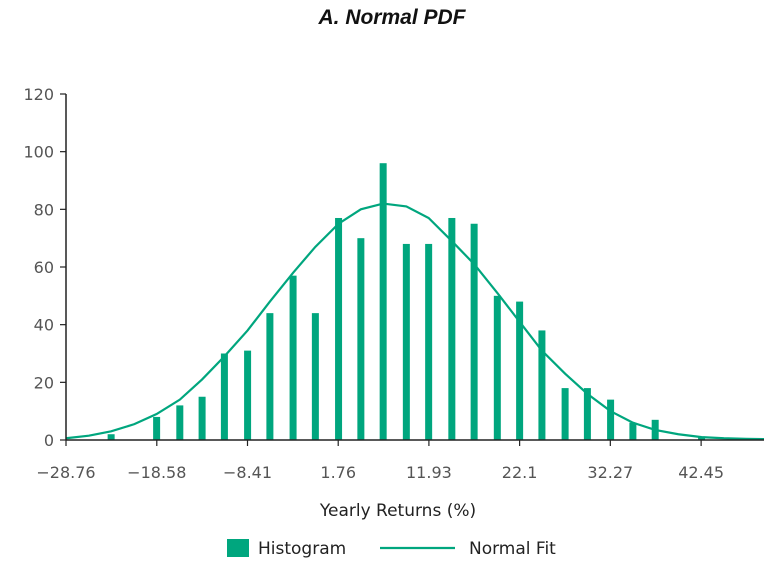 The width and height of the screenshot is (784, 568). Describe the element at coordinates (44, 267) in the screenshot. I see `y-tick-label: 60` at that location.